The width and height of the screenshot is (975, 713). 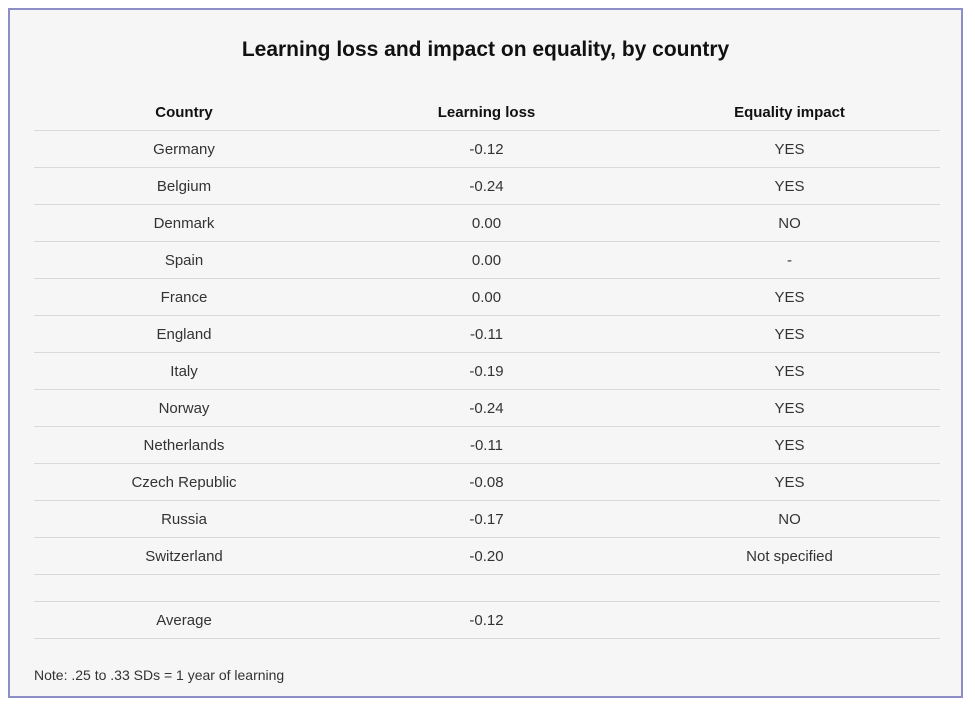 What do you see at coordinates (184, 260) in the screenshot?
I see `country-cell: Spain` at bounding box center [184, 260].